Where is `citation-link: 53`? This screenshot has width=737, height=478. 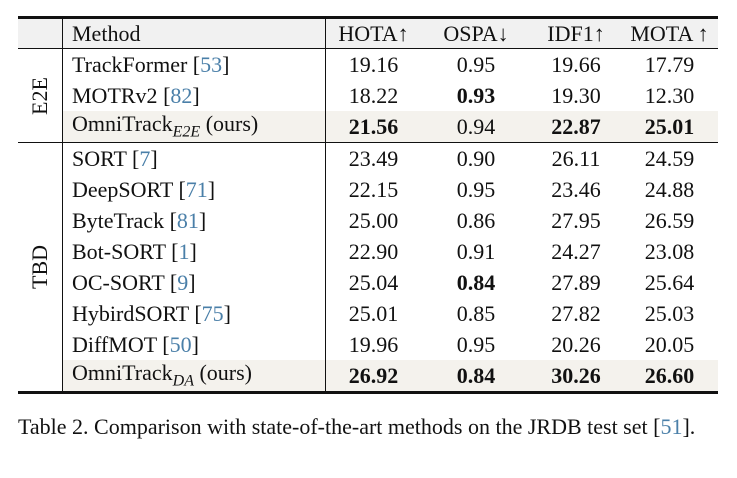
citation-link: 53 is located at coordinates (211, 64).